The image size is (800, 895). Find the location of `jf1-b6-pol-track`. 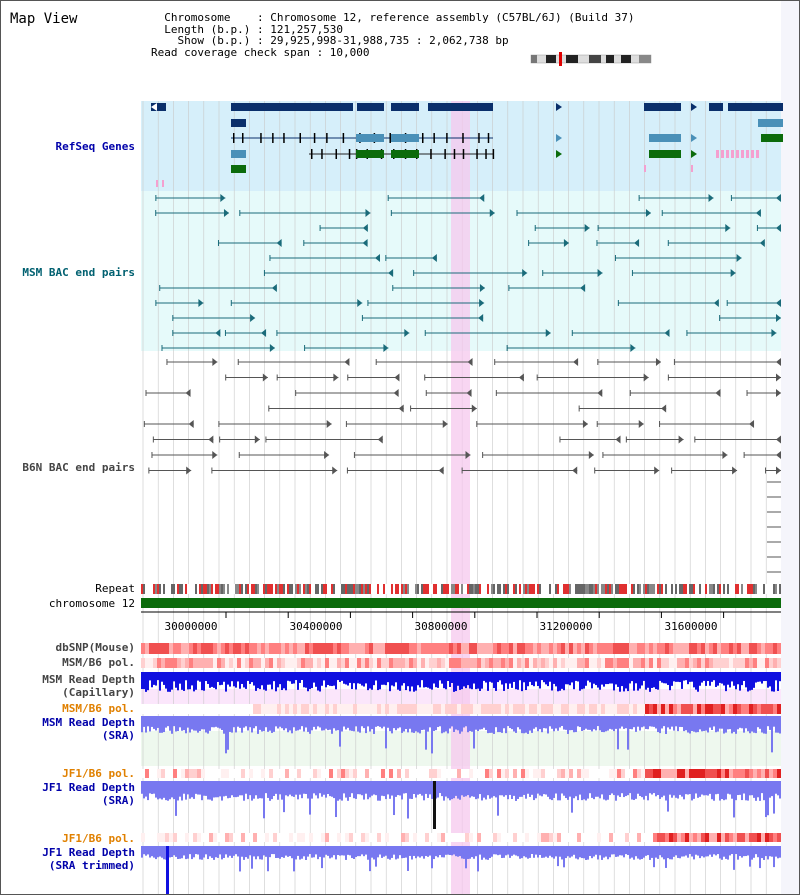

jf1-b6-pol-track is located at coordinates (461, 773).